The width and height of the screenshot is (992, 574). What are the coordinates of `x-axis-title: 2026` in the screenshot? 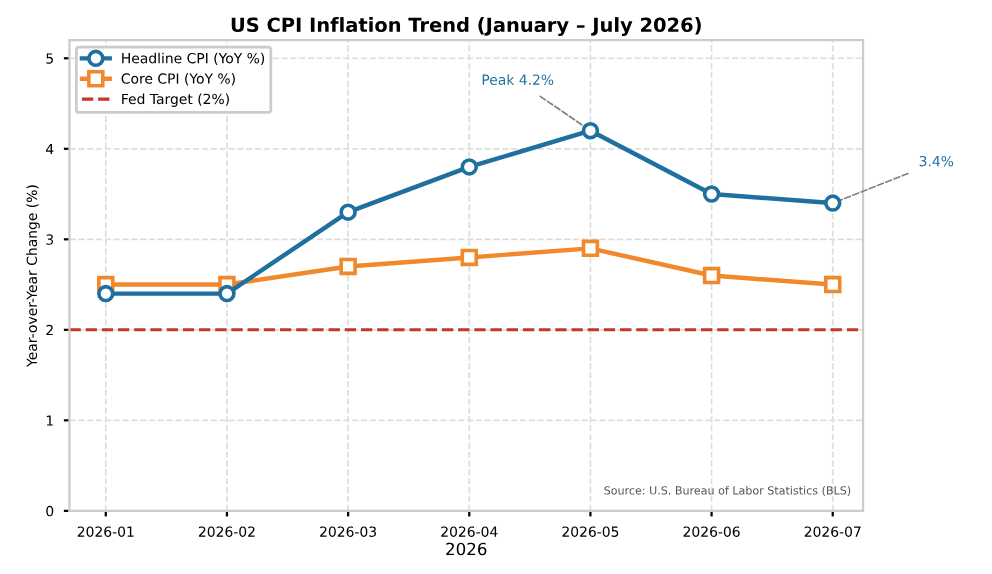 It's located at (466, 549).